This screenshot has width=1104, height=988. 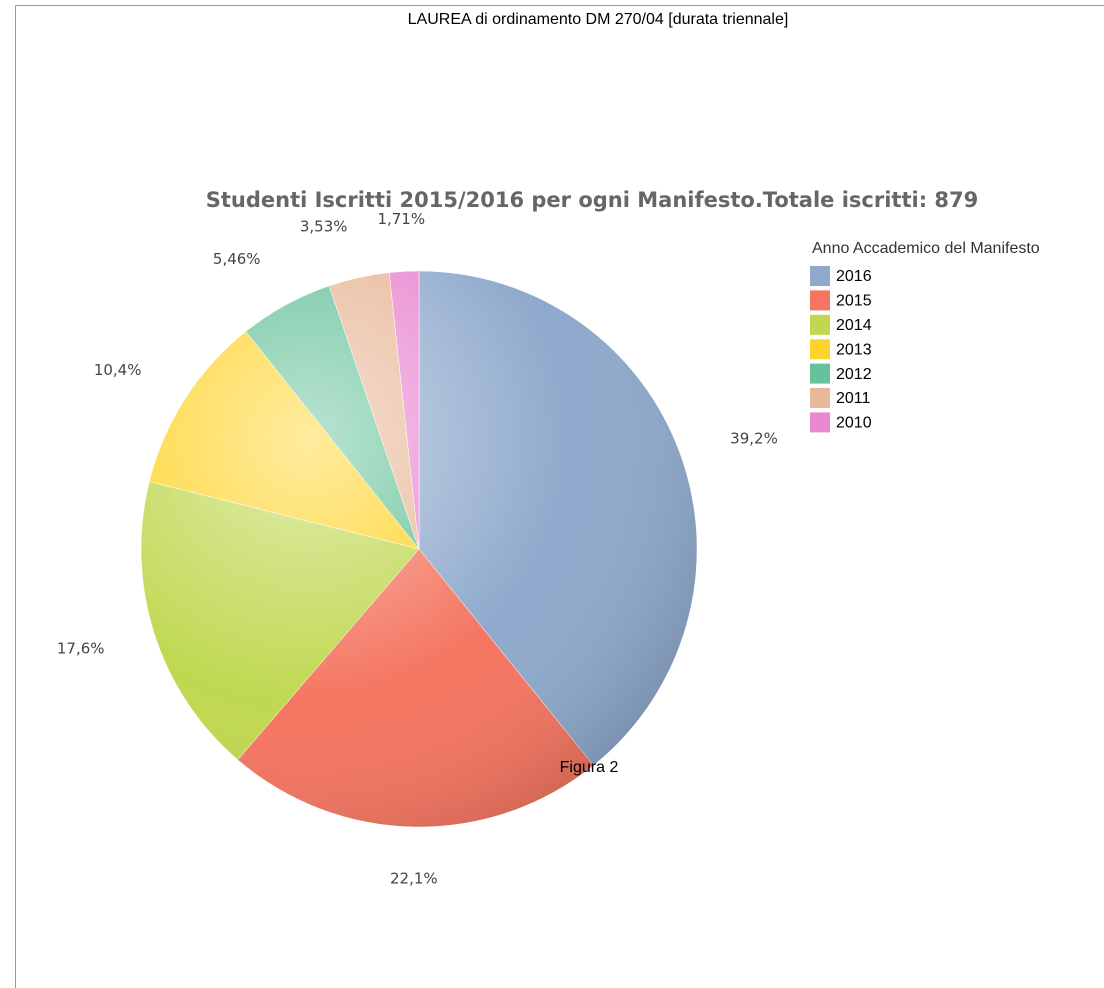 What do you see at coordinates (401, 219) in the screenshot?
I see `data-label: 1,71%` at bounding box center [401, 219].